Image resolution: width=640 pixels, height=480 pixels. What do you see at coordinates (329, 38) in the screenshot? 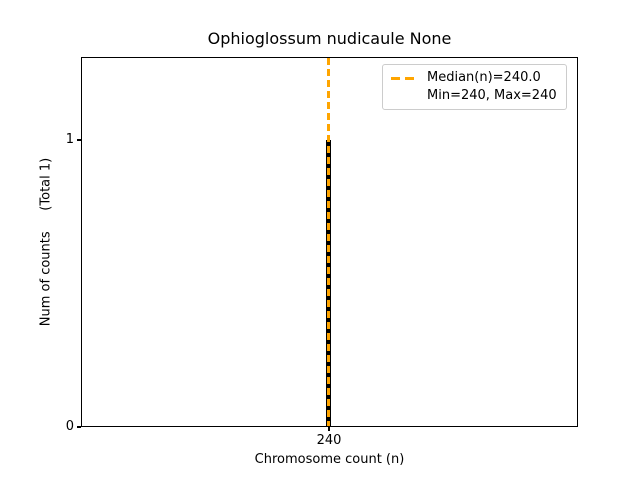
I see `chart-title: Ophioglossum nudicaule None` at bounding box center [329, 38].